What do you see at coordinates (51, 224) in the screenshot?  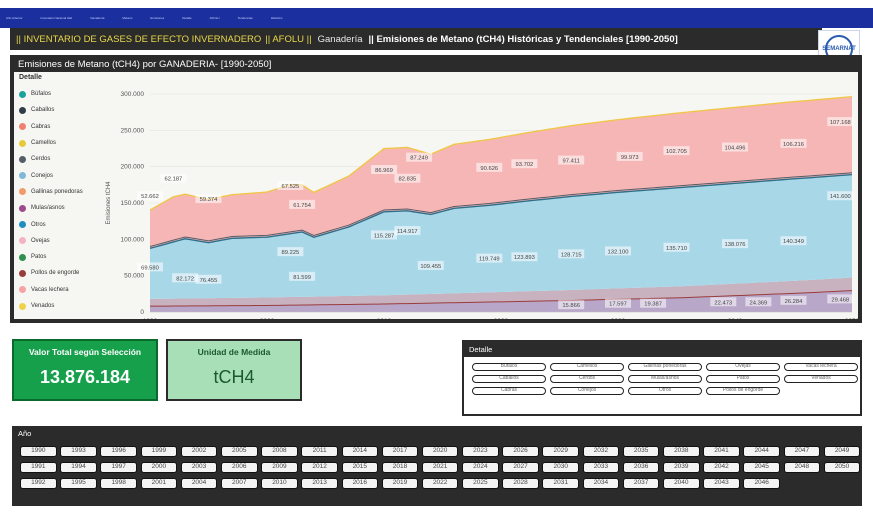 I see `legend-item: Otros` at bounding box center [51, 224].